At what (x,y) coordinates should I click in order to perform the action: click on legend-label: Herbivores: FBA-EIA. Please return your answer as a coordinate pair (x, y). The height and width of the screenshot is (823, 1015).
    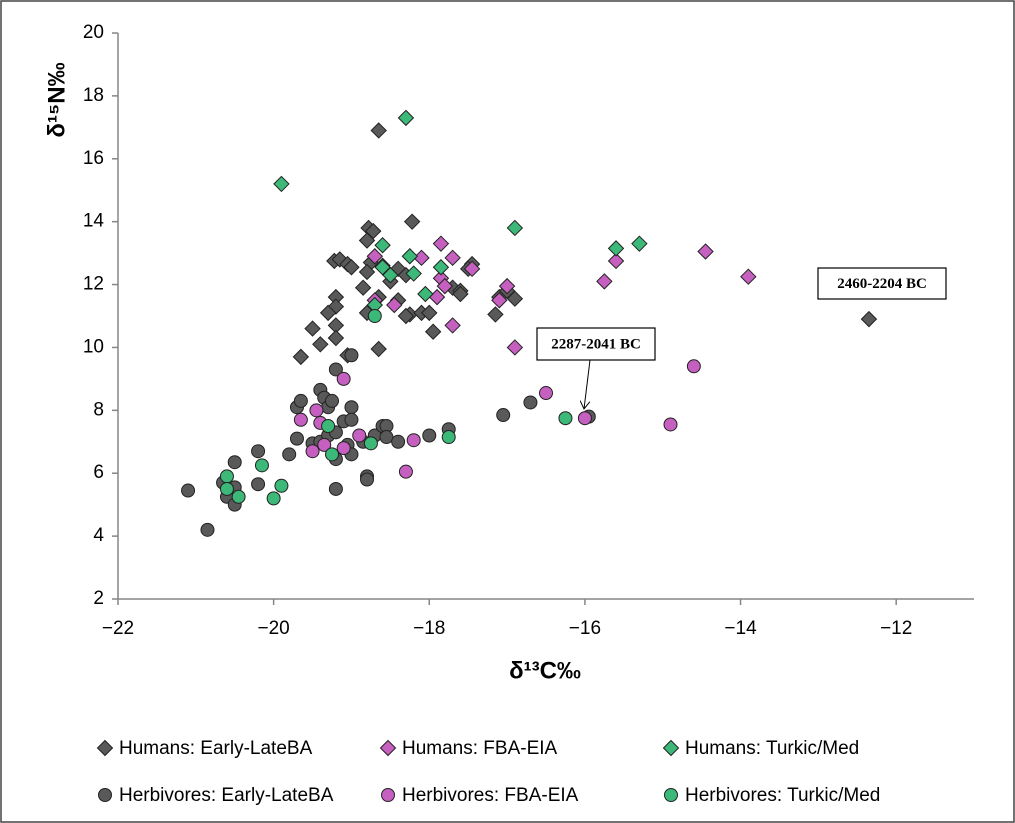
    Looking at the image, I should click on (490, 795).